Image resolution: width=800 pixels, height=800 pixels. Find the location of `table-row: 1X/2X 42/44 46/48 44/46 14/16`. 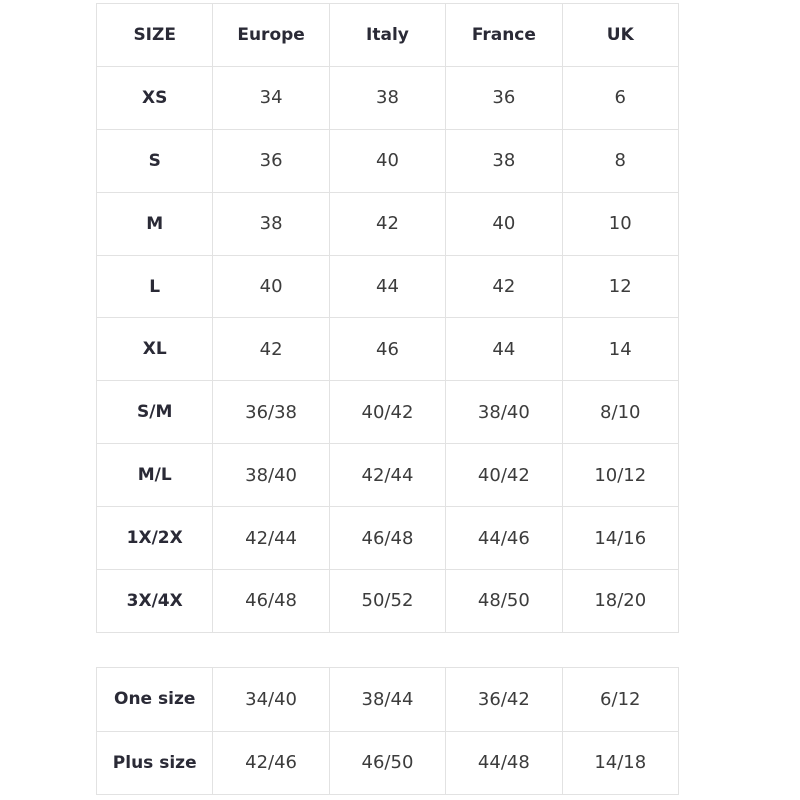

table-row: 1X/2X 42/44 46/48 44/46 14/16 is located at coordinates (387, 538).